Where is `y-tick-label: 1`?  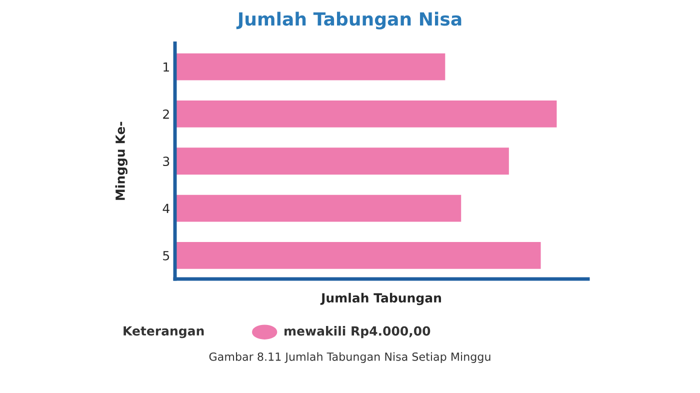
y-tick-label: 1 is located at coordinates (166, 67).